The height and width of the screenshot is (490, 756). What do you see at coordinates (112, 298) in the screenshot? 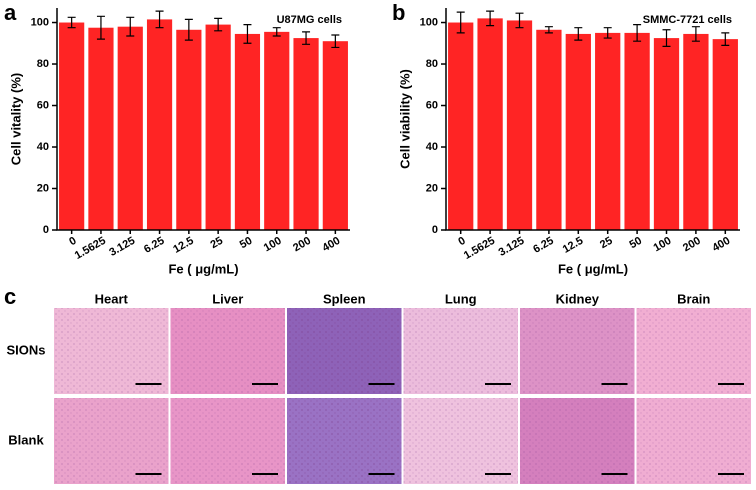
I see `column-label: Heart` at bounding box center [112, 298].